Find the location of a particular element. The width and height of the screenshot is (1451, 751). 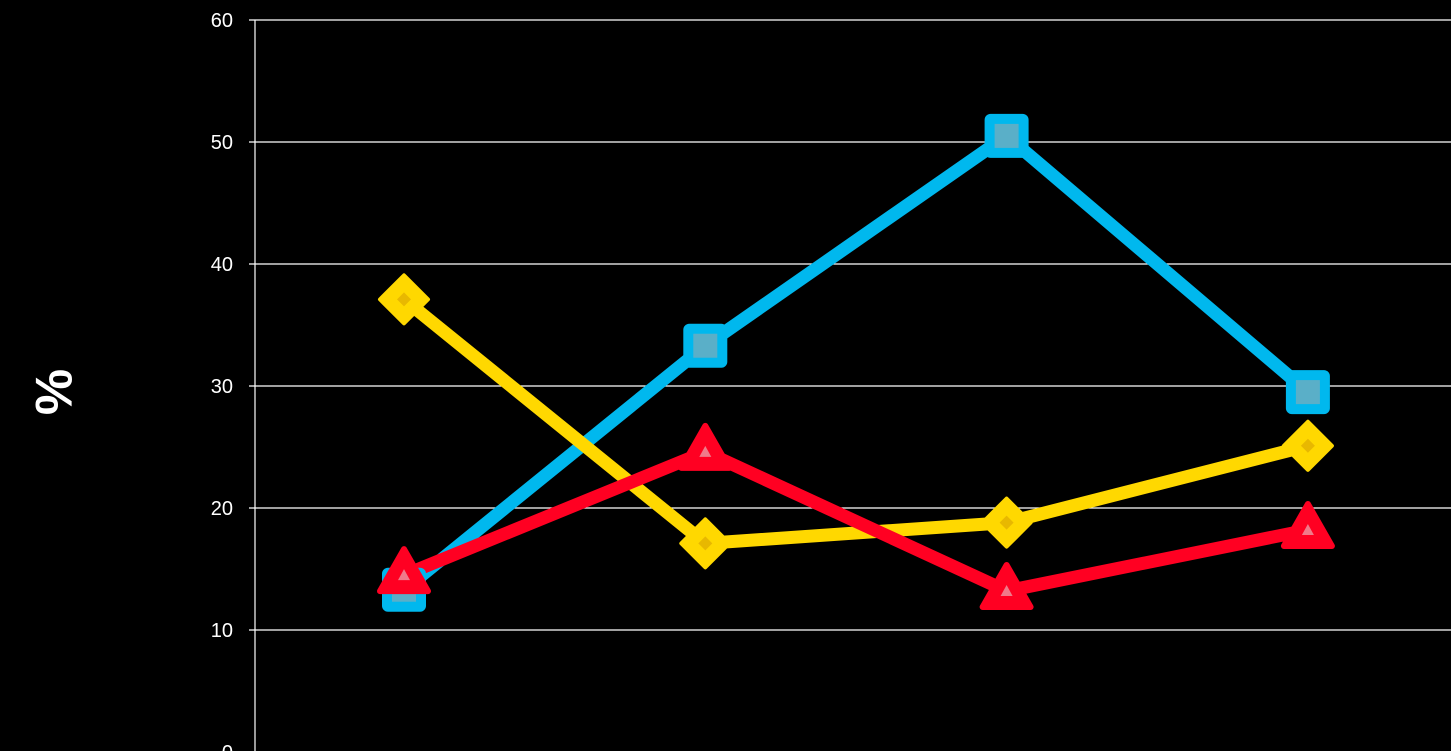

y-tick-label: 50 is located at coordinates (222, 143).